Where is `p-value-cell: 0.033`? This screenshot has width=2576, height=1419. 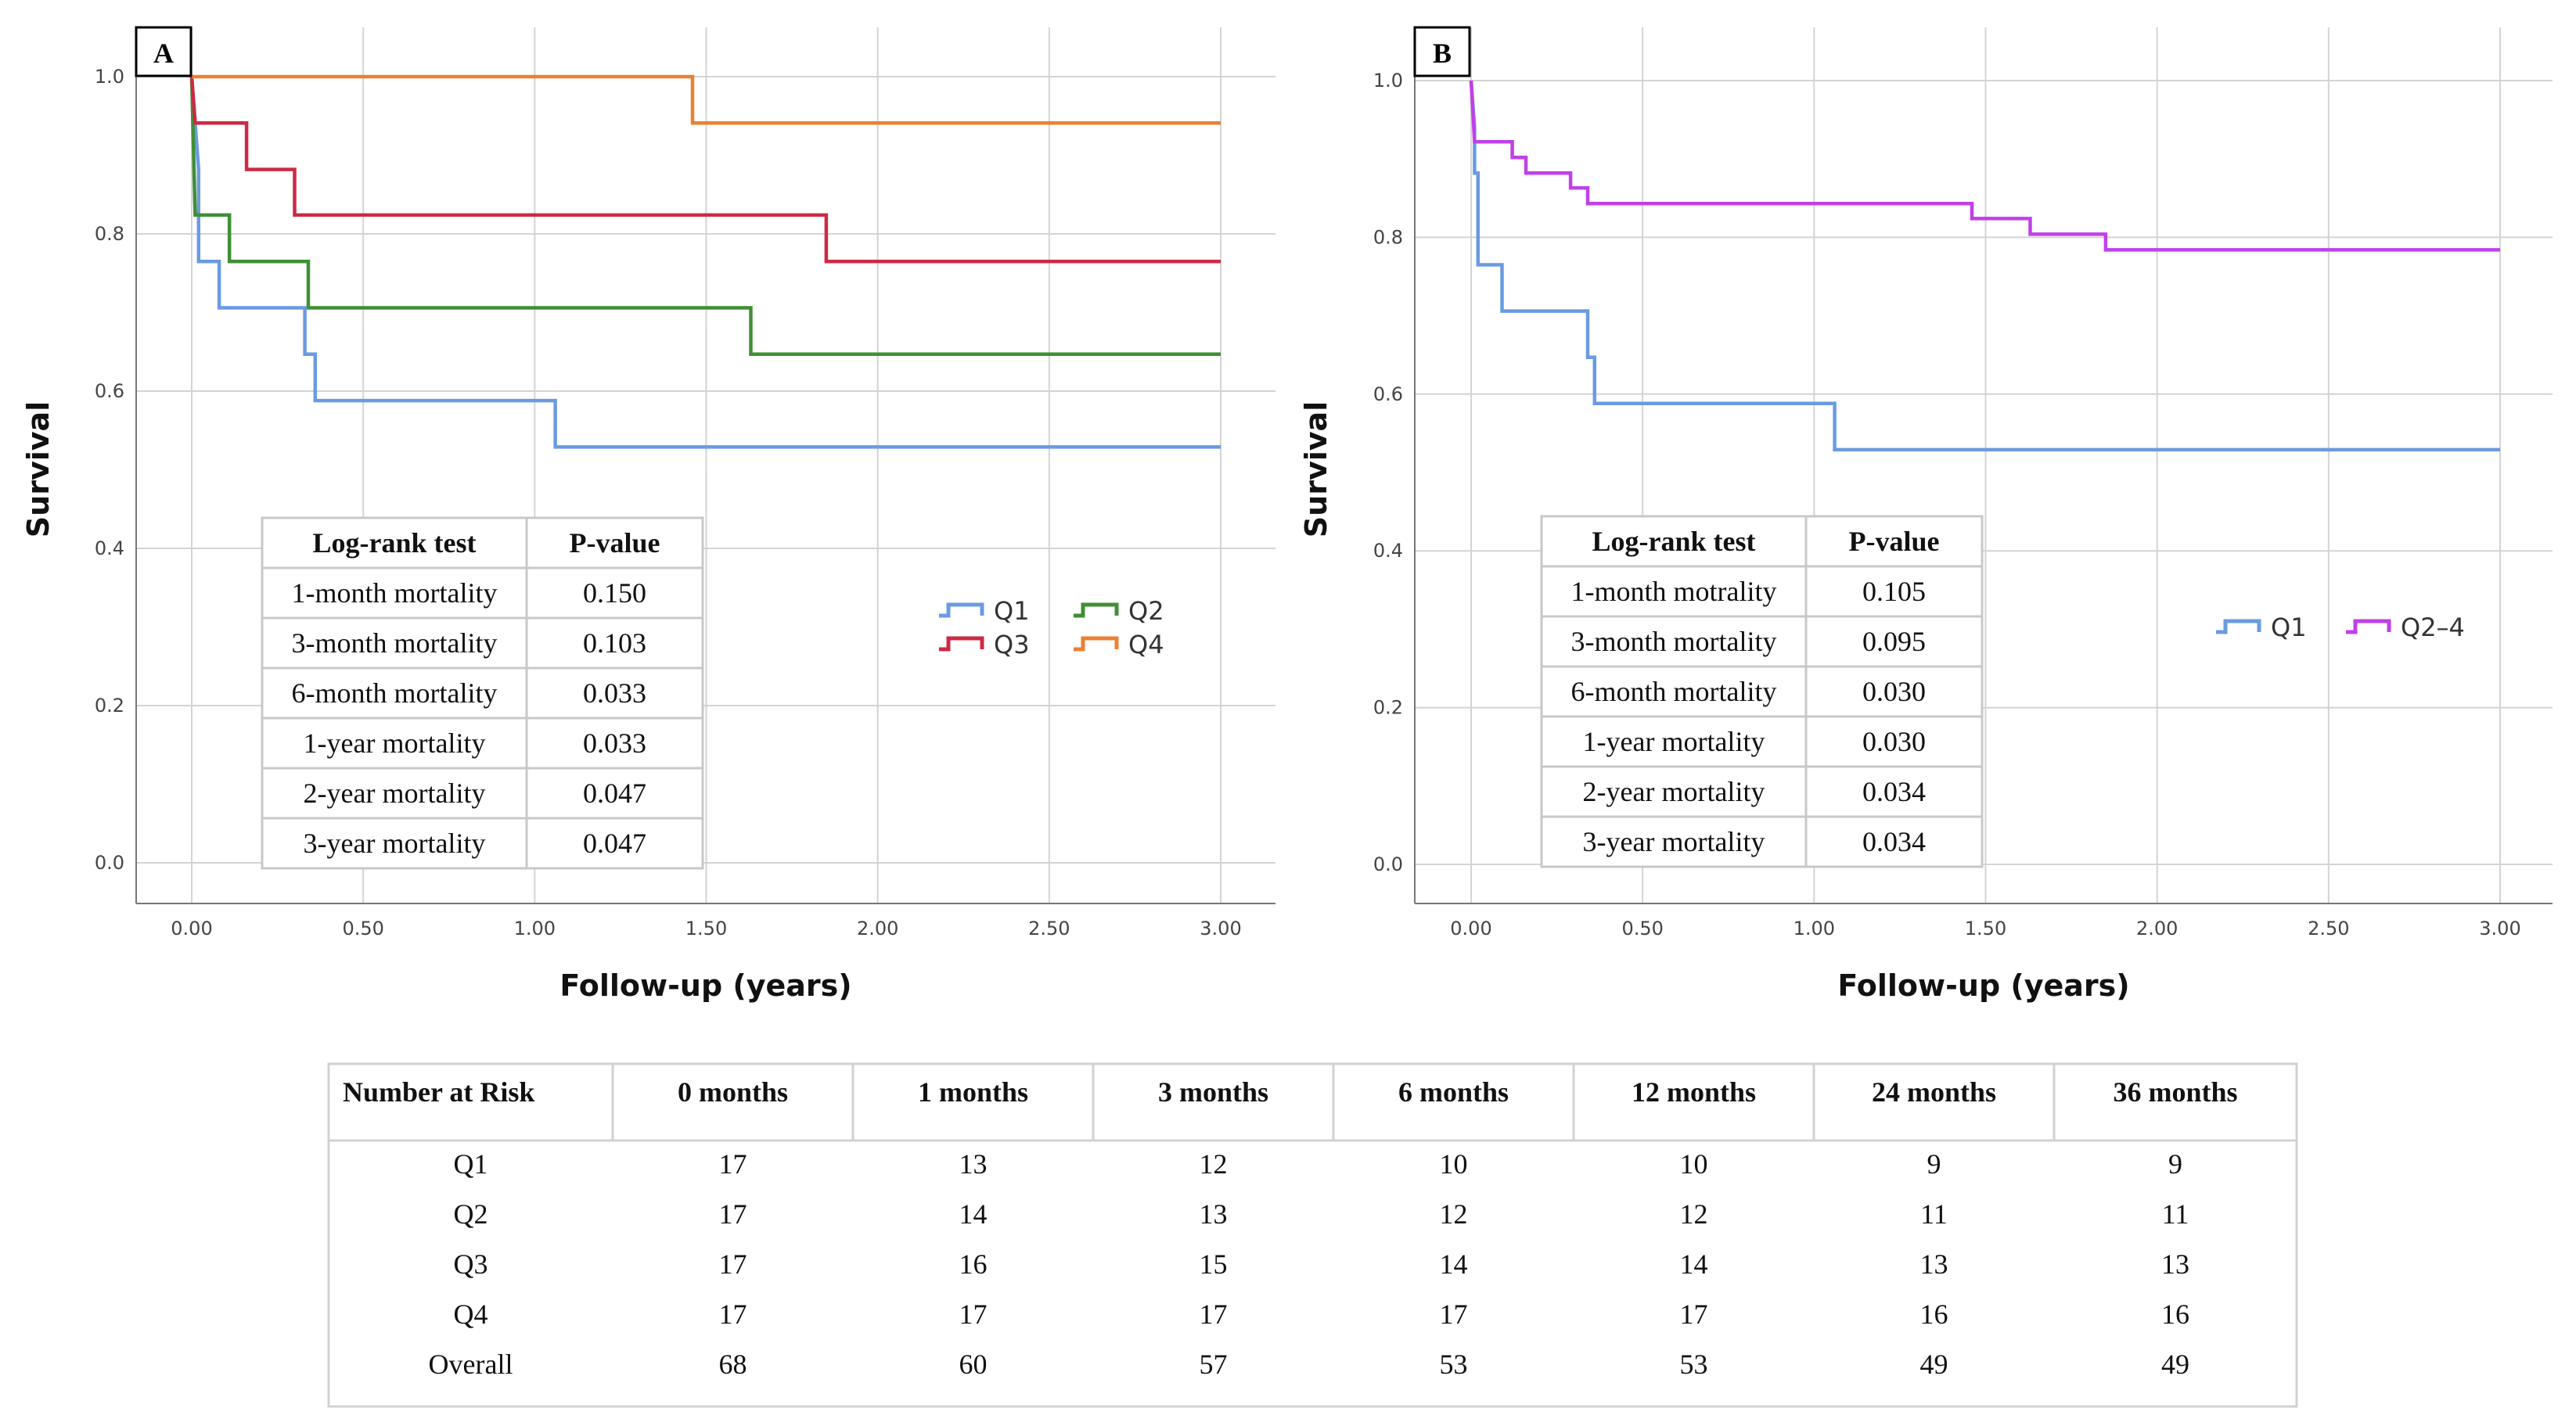
p-value-cell: 0.033 is located at coordinates (615, 693).